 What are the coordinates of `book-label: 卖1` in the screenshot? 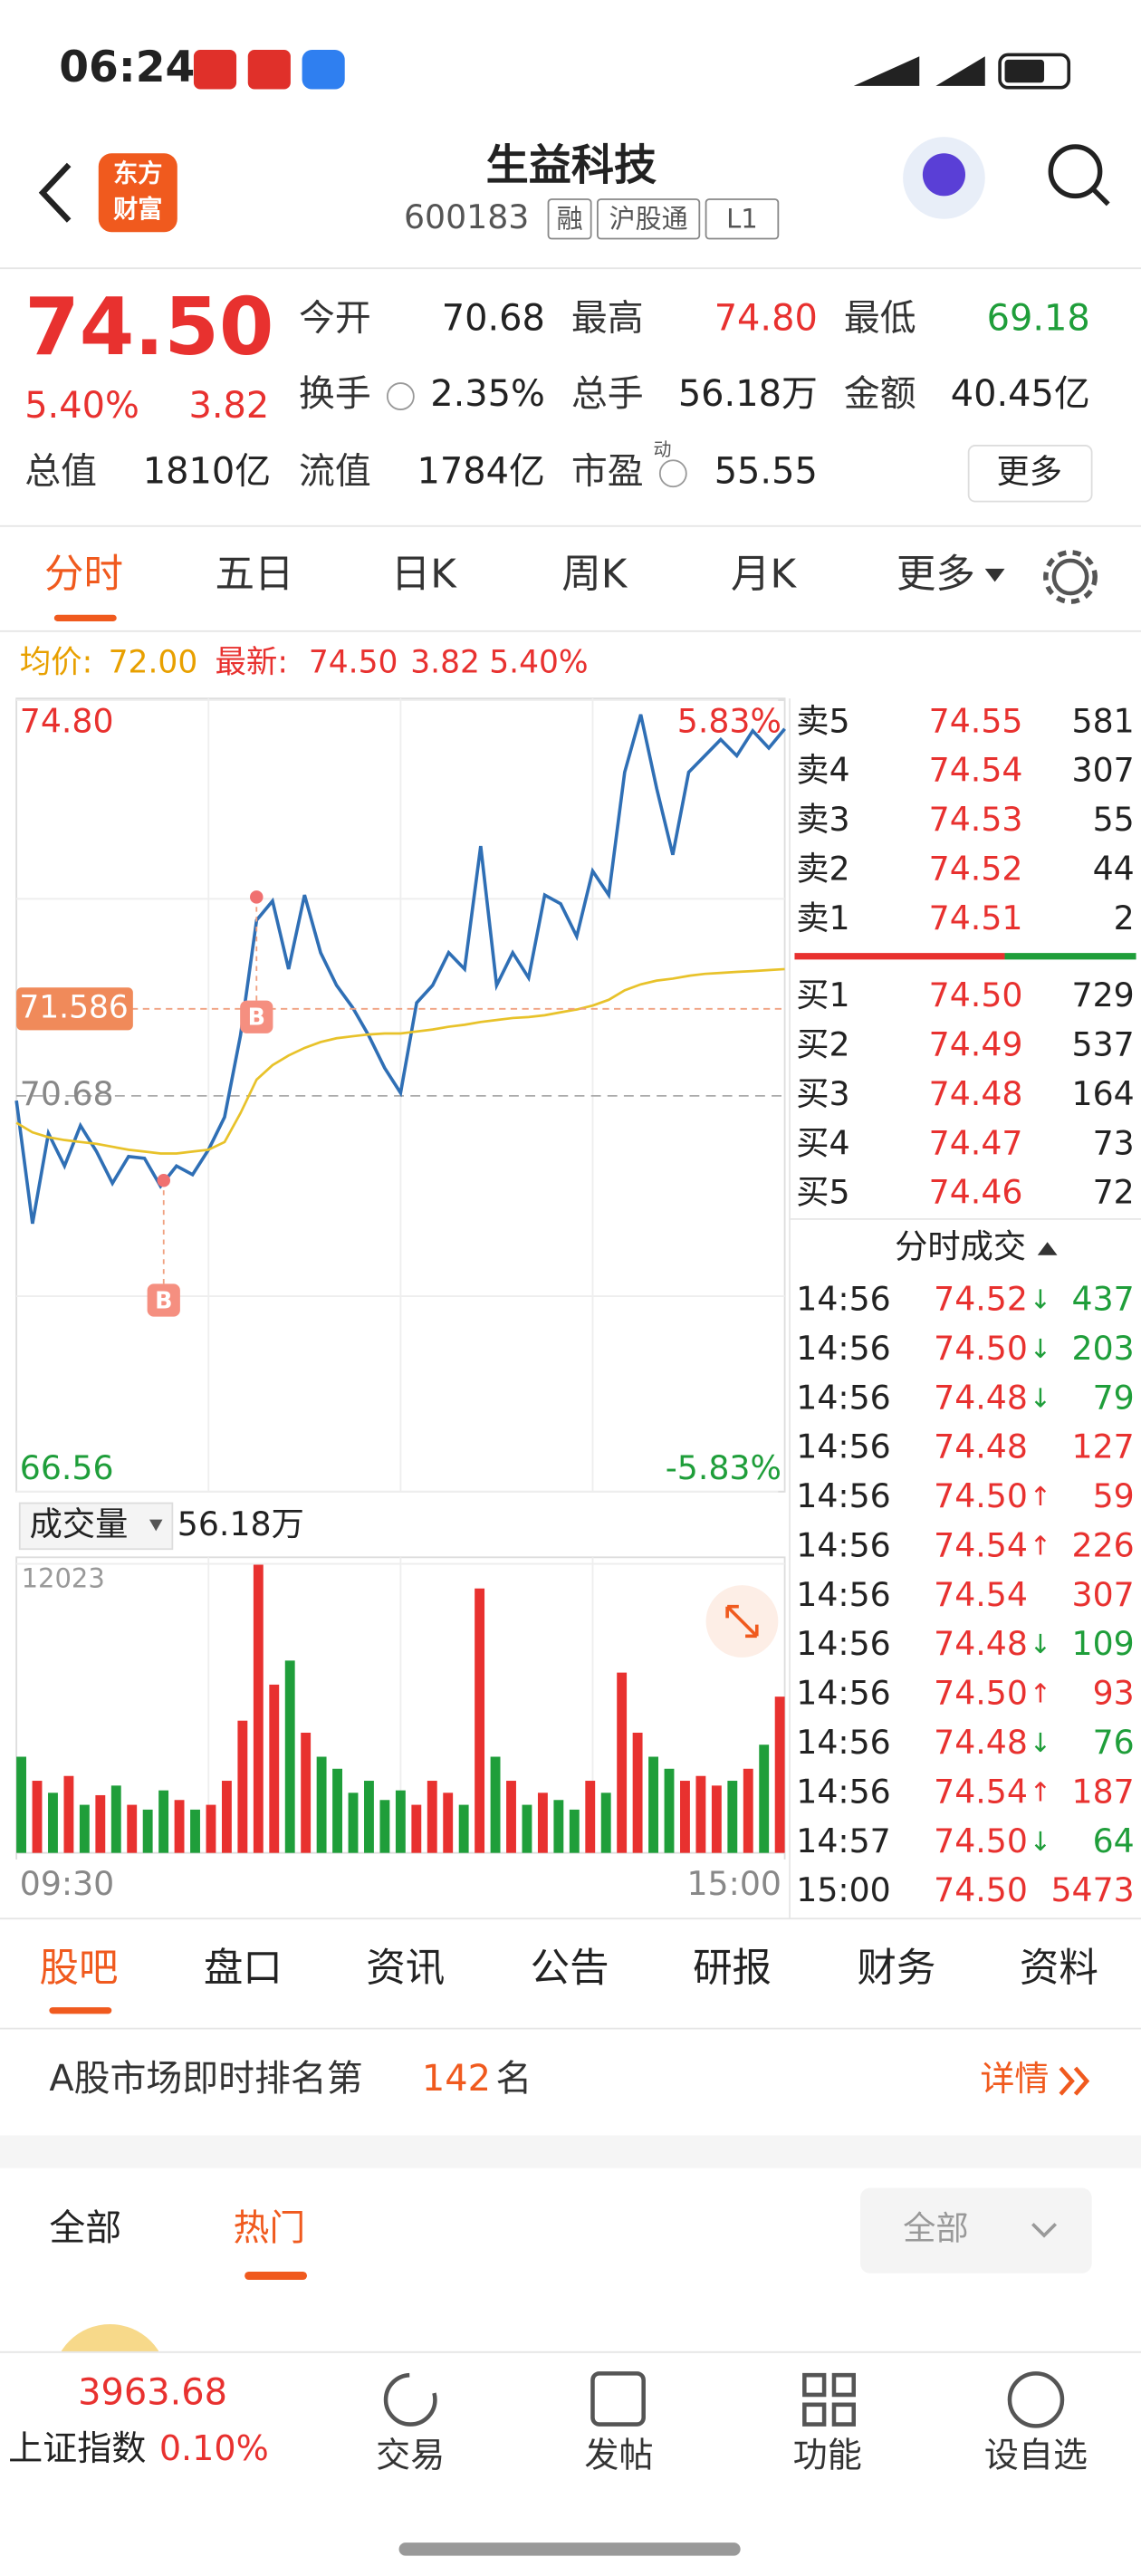 It's located at (823, 918).